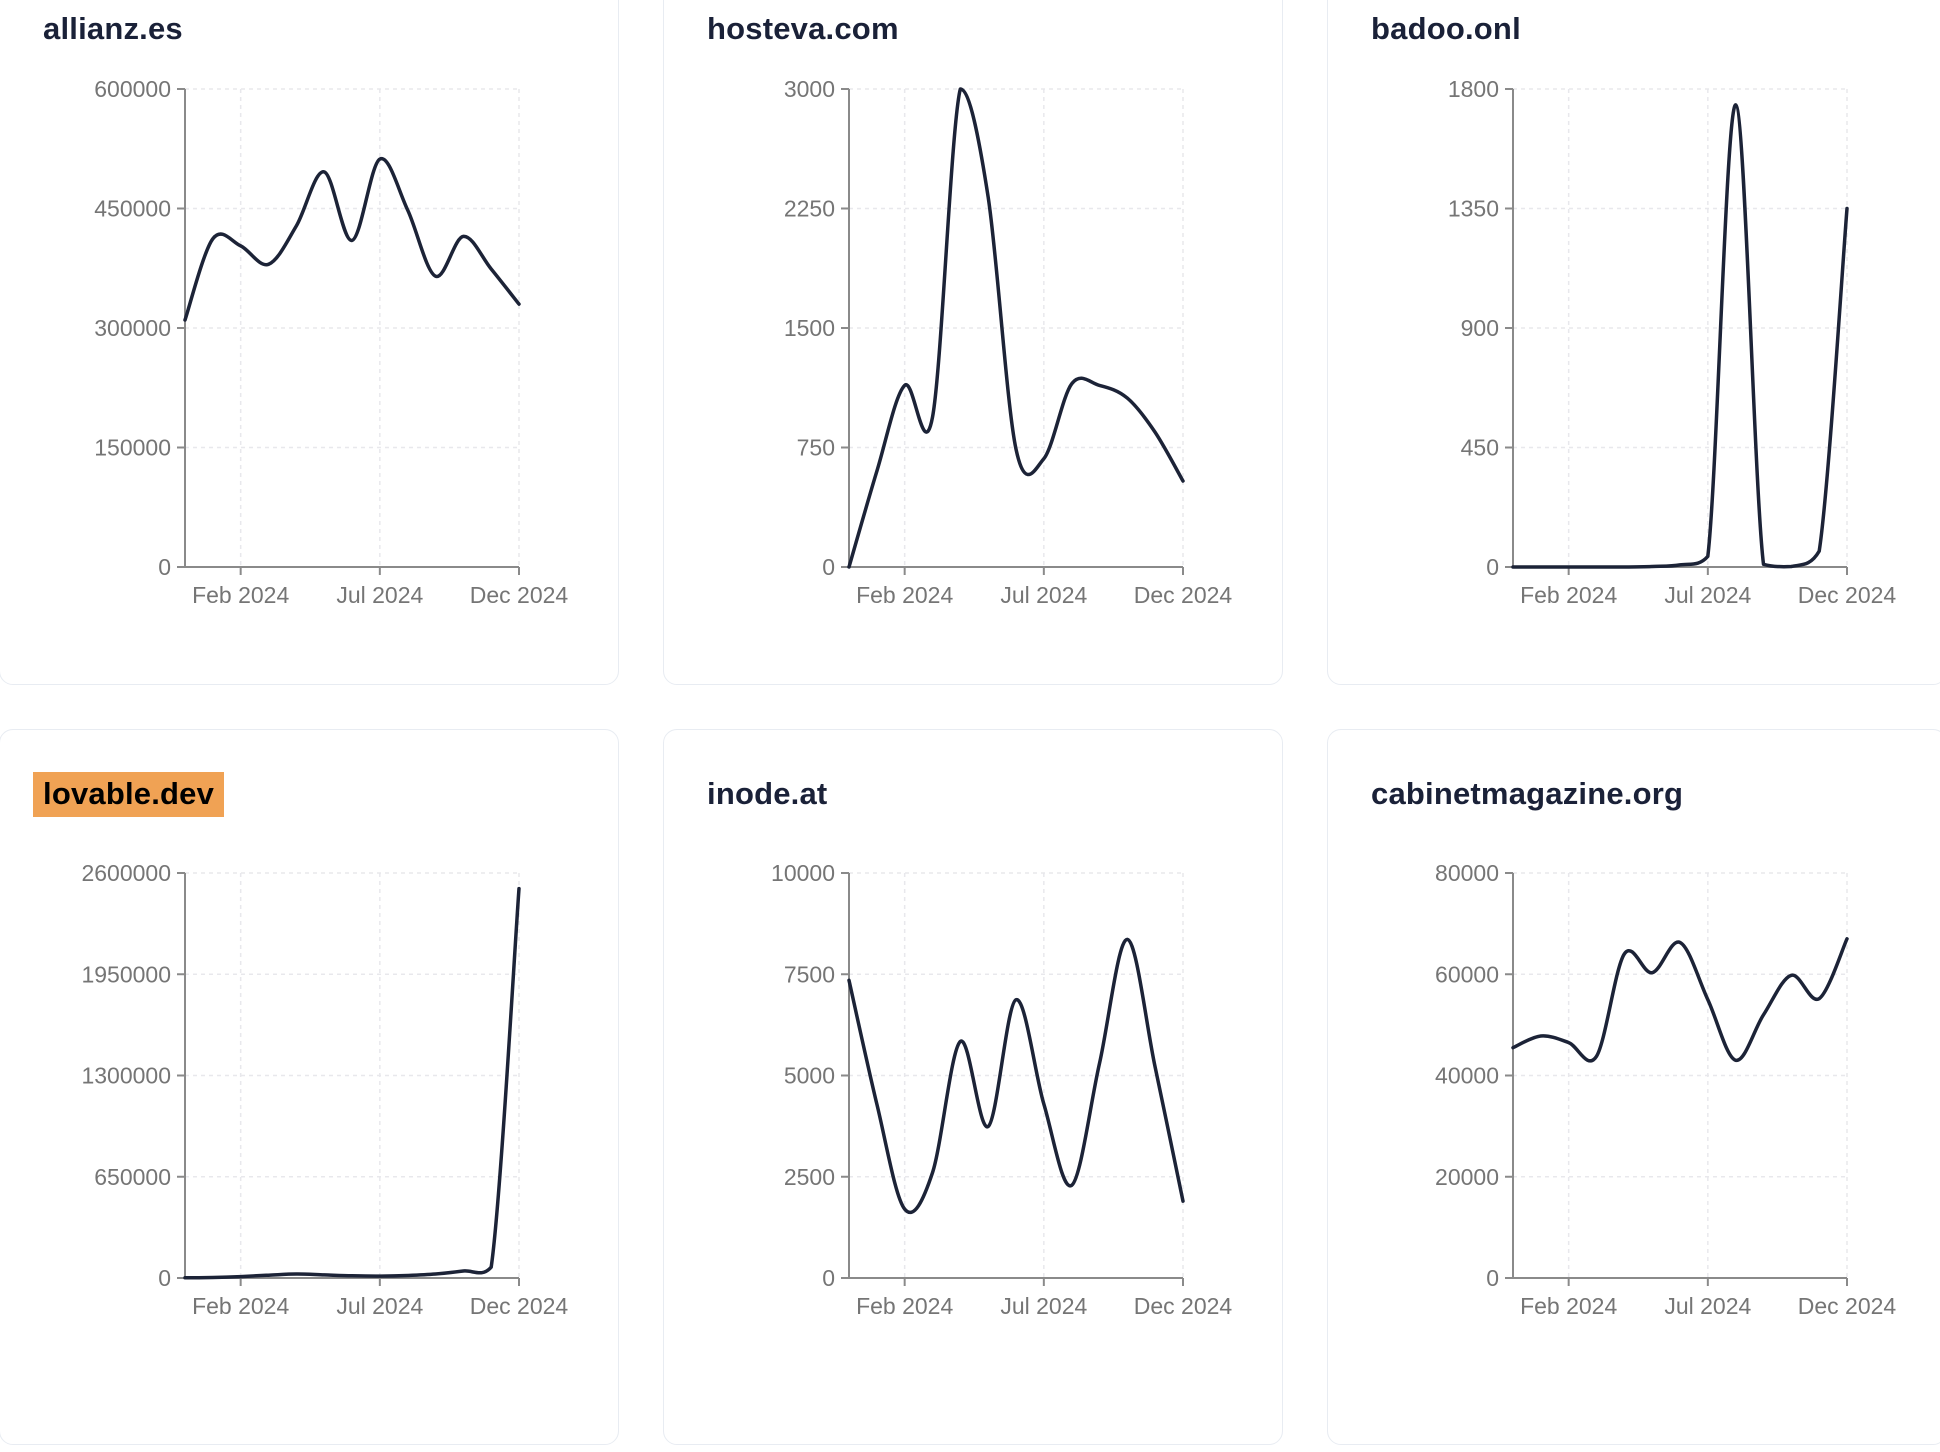 This screenshot has width=1940, height=1452. I want to click on svg-text: 450000, so click(132, 209).